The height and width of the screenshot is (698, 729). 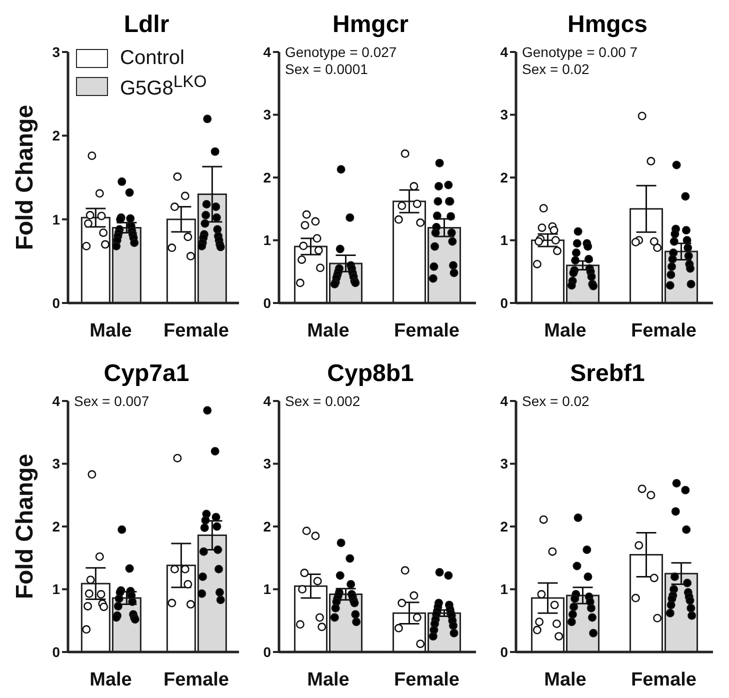 What do you see at coordinates (607, 374) in the screenshot?
I see `chart-title: Srebf1` at bounding box center [607, 374].